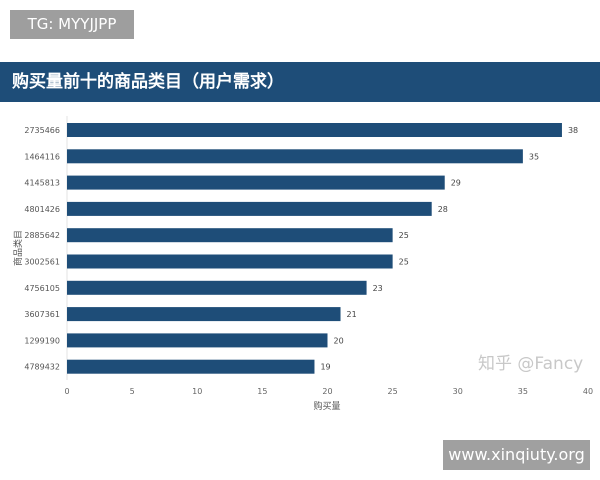 The width and height of the screenshot is (600, 480). What do you see at coordinates (42, 288) in the screenshot?
I see `y-tick-label: 4756105` at bounding box center [42, 288].